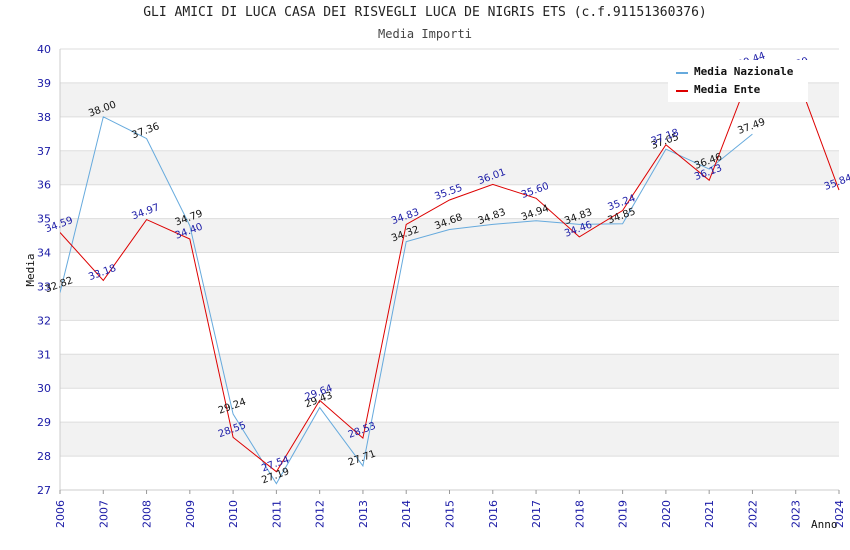  Describe the element at coordinates (190, 514) in the screenshot. I see `x-tick-label: 2009` at that location.